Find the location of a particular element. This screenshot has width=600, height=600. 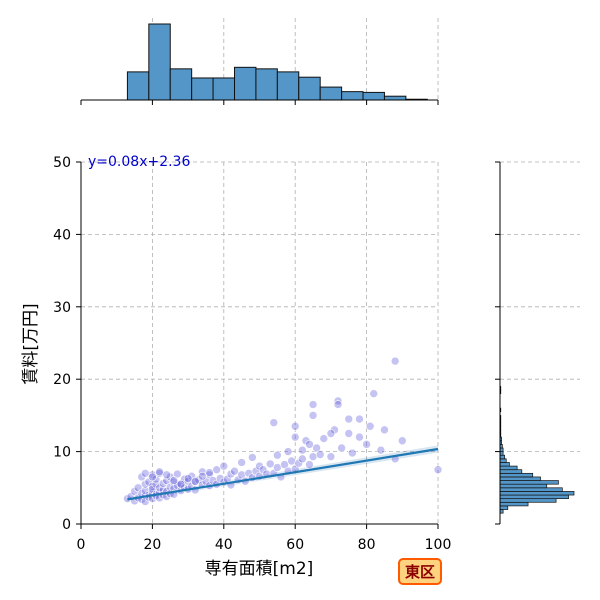

y-tick-label: 30 is located at coordinates (62, 308).